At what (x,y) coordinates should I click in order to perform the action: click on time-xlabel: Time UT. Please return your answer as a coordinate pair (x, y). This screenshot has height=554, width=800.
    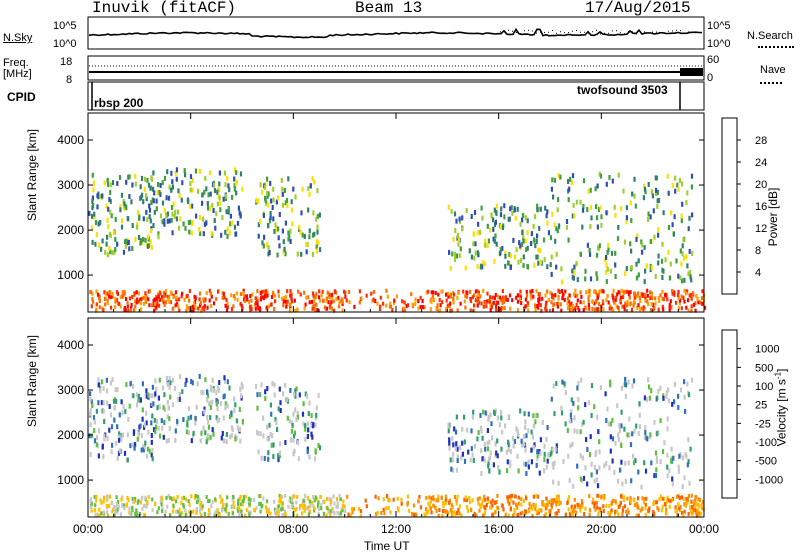
    Looking at the image, I should click on (387, 546).